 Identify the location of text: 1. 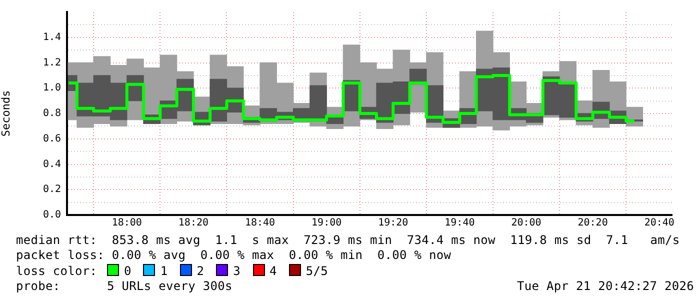
(164, 271).